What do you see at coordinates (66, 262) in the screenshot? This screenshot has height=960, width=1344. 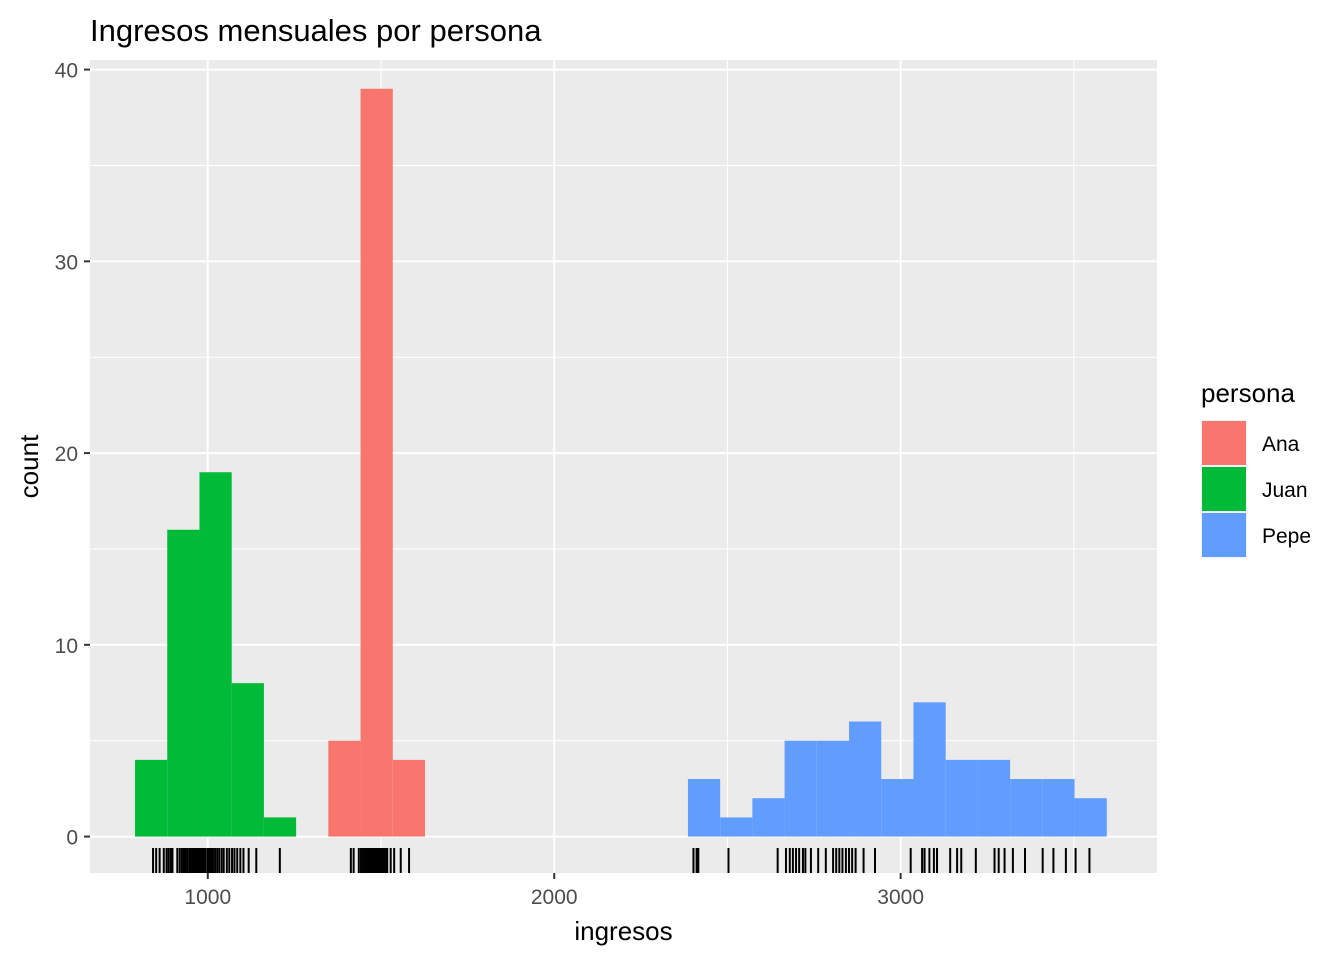 I see `y-tick-label: 30` at bounding box center [66, 262].